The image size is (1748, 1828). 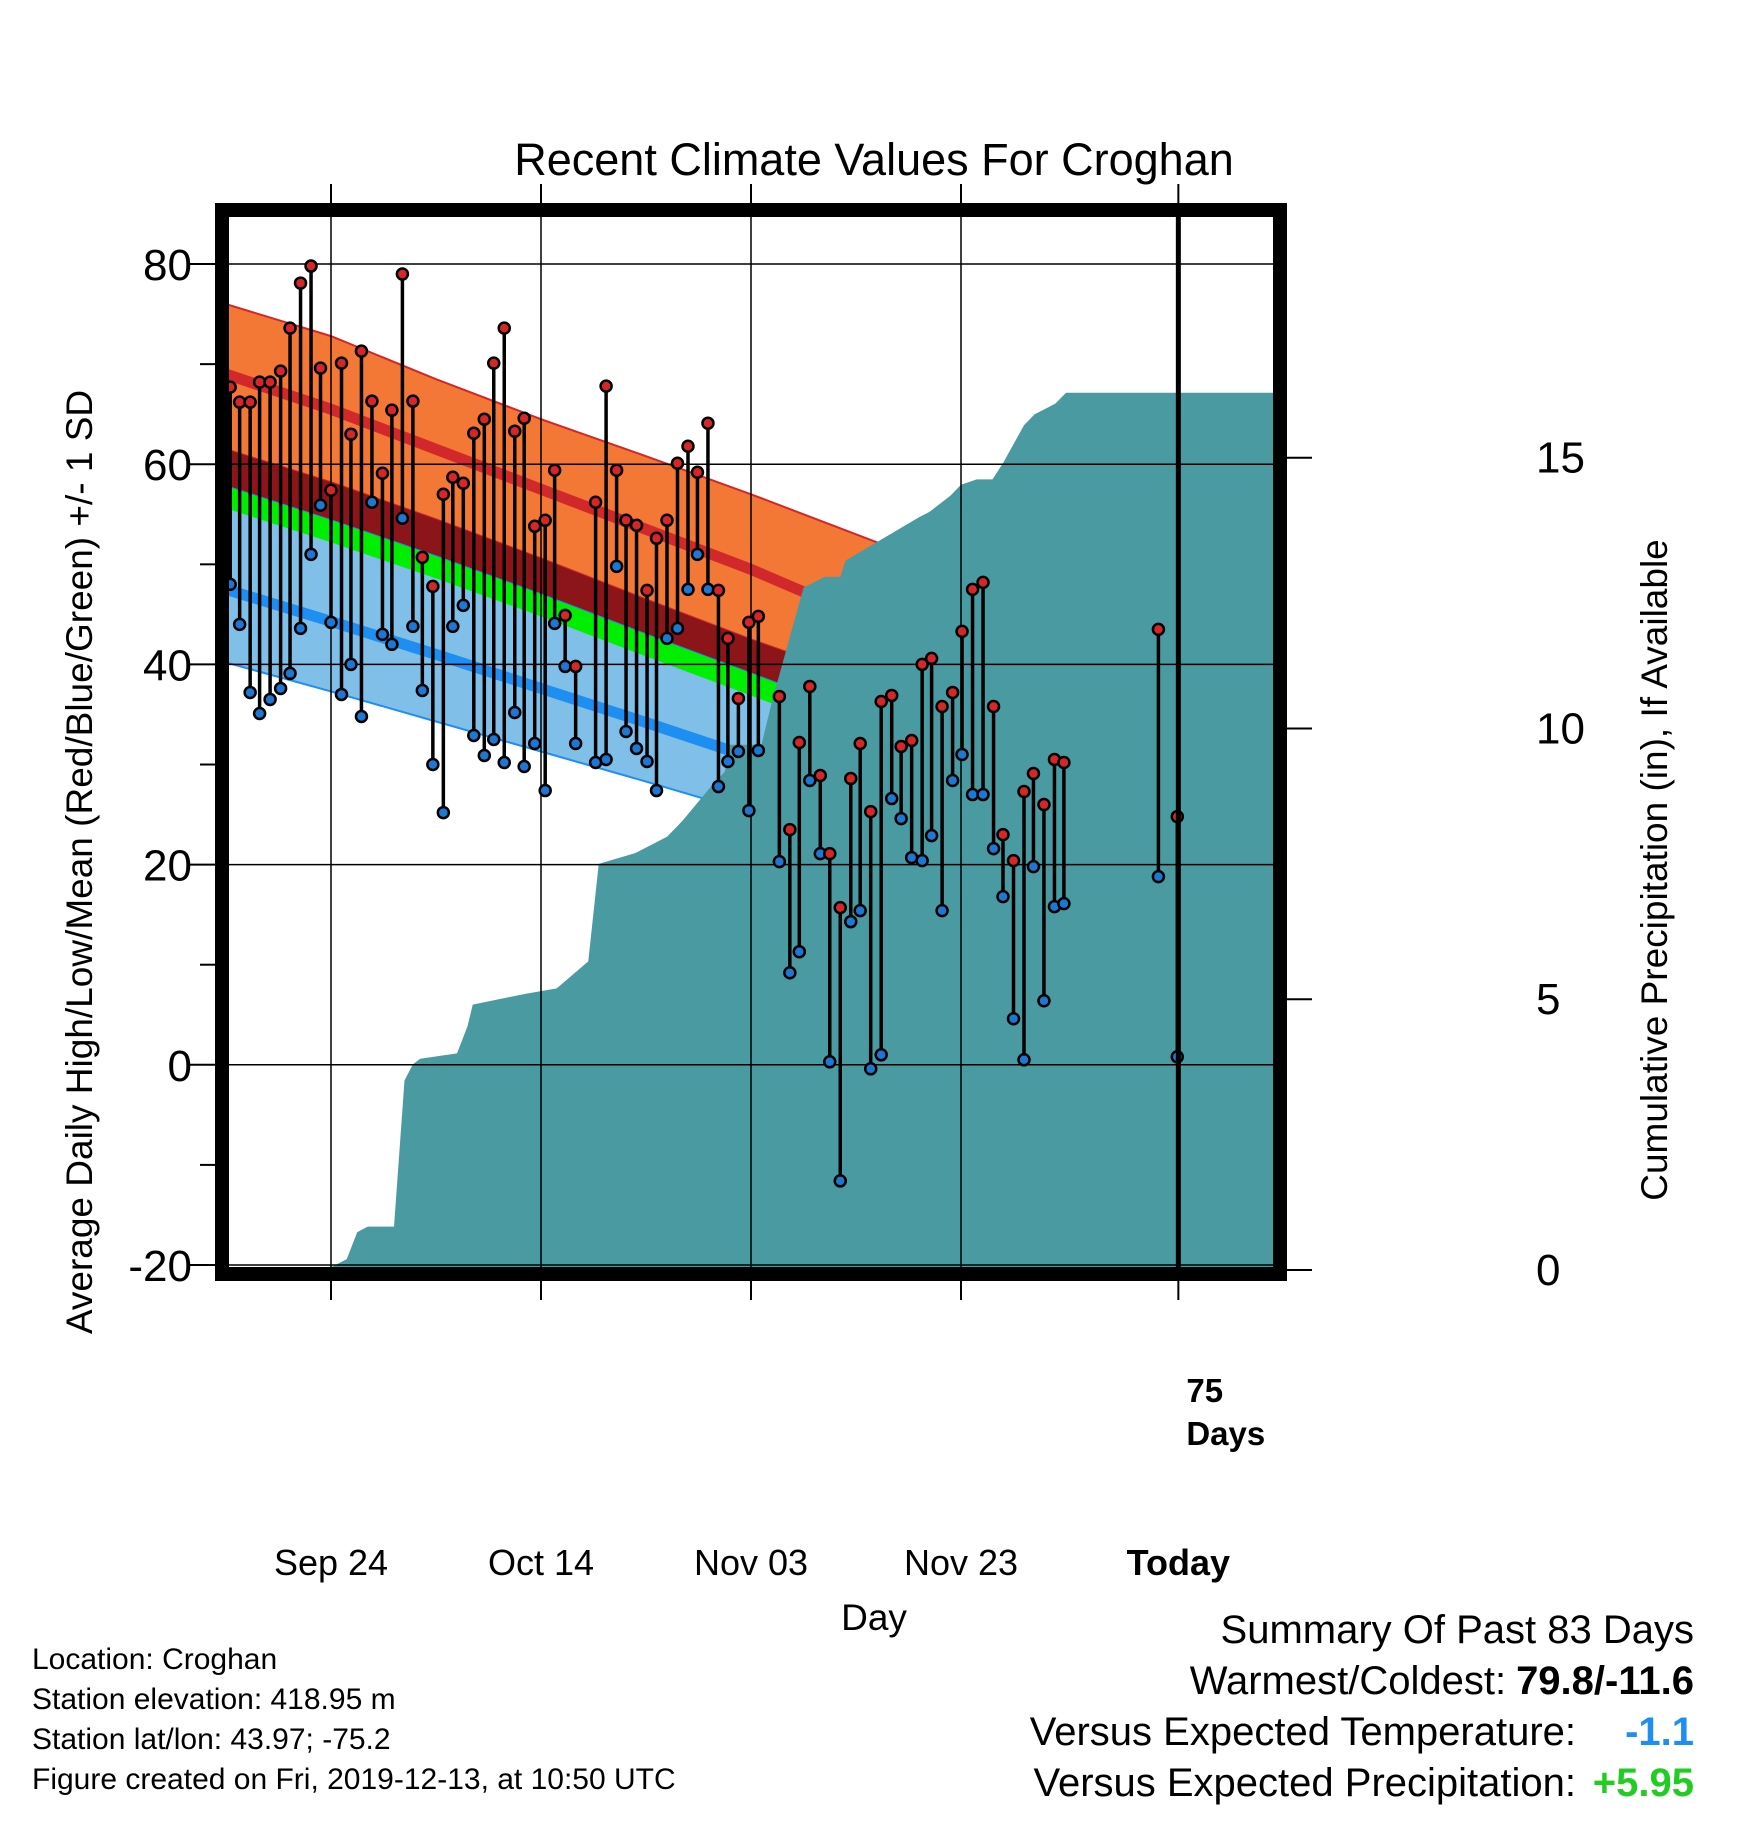 I want to click on y-tick-label: 80, so click(x=167, y=265).